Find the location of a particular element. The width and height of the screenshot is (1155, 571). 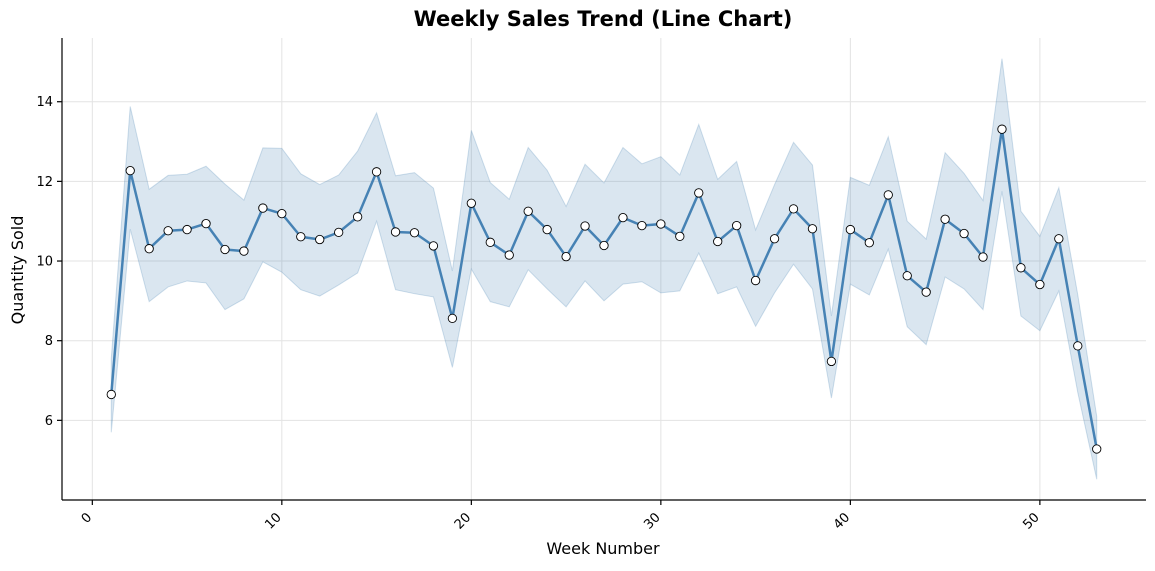

y-tick-label: 6 is located at coordinates (49, 421).